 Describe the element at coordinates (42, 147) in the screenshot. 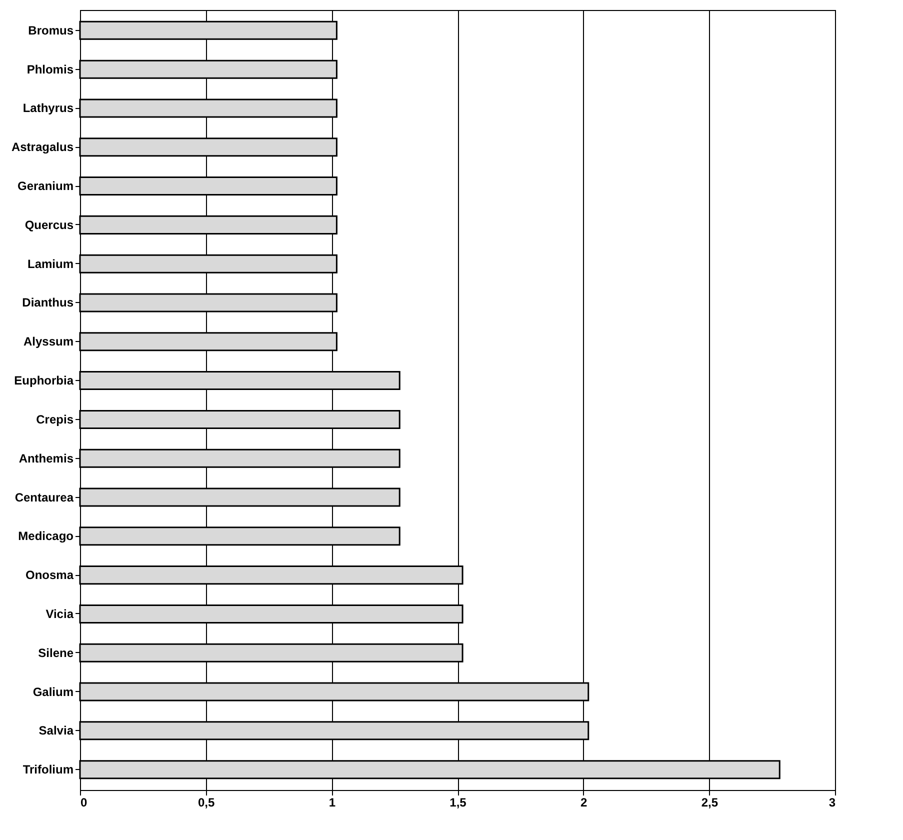

I see `y-tick-label: Astragalus` at that location.